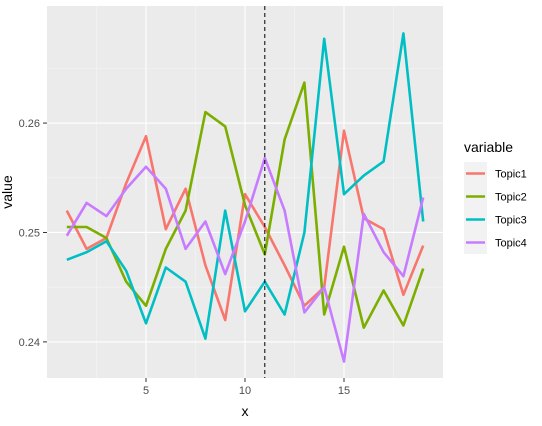 The width and height of the screenshot is (542, 426). I want to click on x-tick-label: 5, so click(146, 391).